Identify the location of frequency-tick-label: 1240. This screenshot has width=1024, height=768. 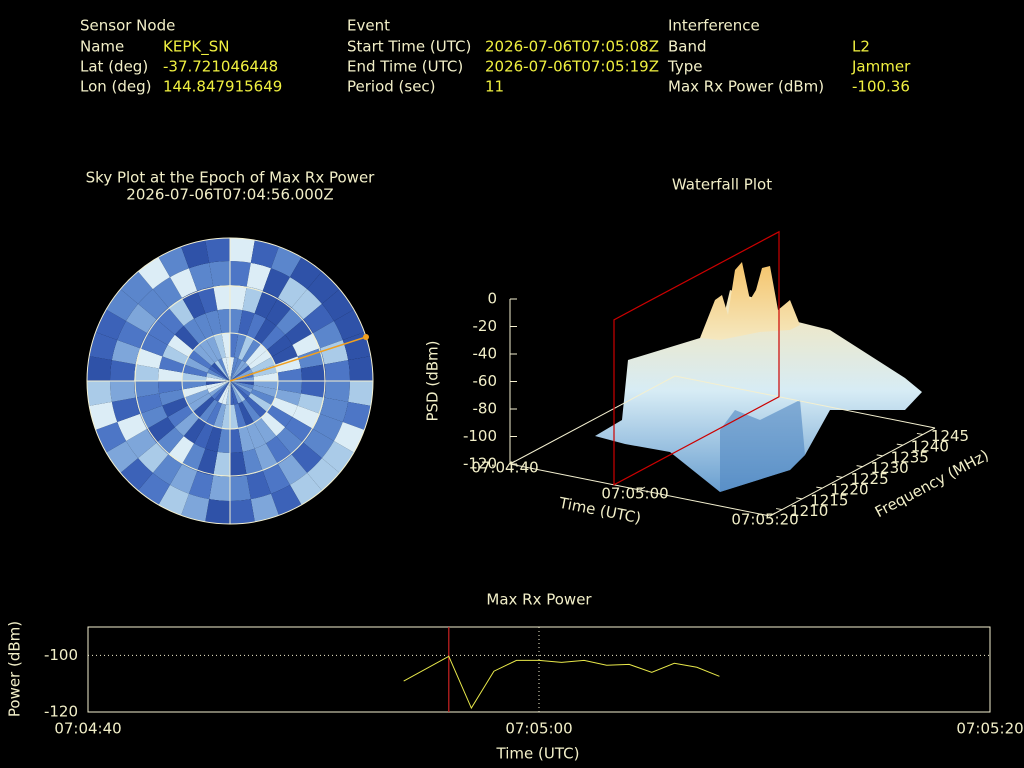
(930, 447).